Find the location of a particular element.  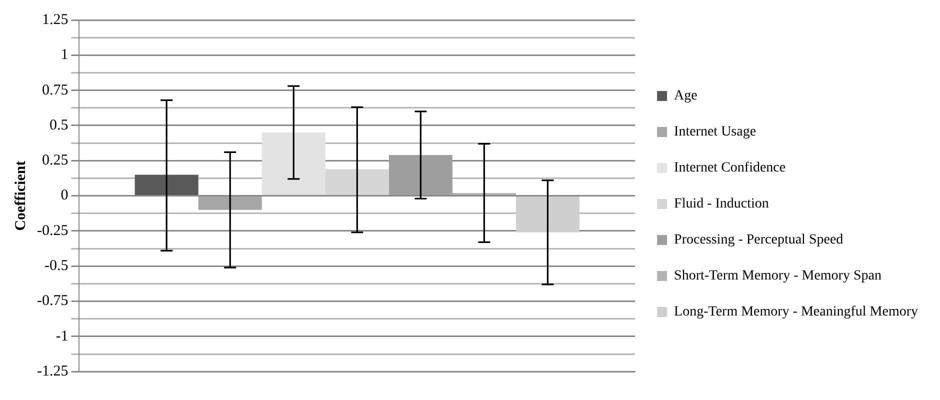

legend-label: Internet Usage is located at coordinates (715, 132).